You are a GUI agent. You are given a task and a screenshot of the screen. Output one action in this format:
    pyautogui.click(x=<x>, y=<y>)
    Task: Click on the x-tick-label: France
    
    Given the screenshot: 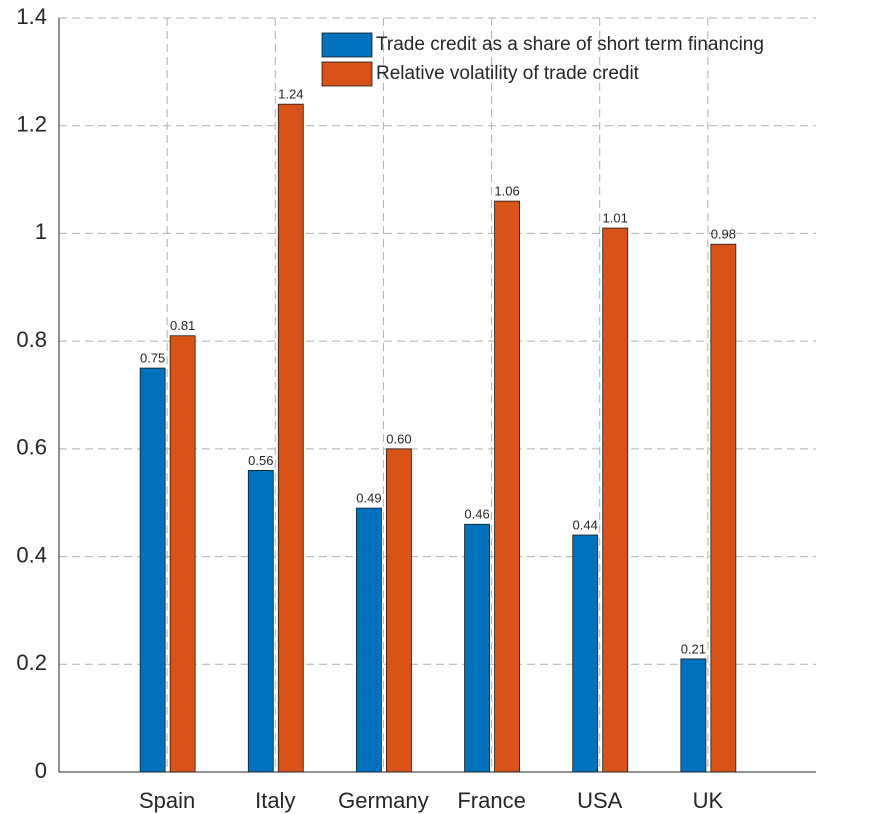 What is the action you would take?
    pyautogui.click(x=491, y=800)
    